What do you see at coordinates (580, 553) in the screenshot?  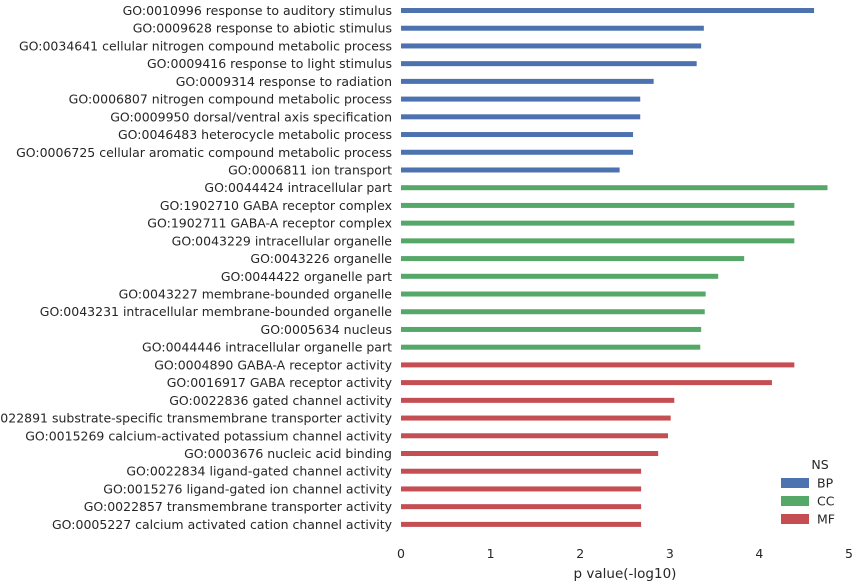 I see `x-tick-label: 2` at bounding box center [580, 553].